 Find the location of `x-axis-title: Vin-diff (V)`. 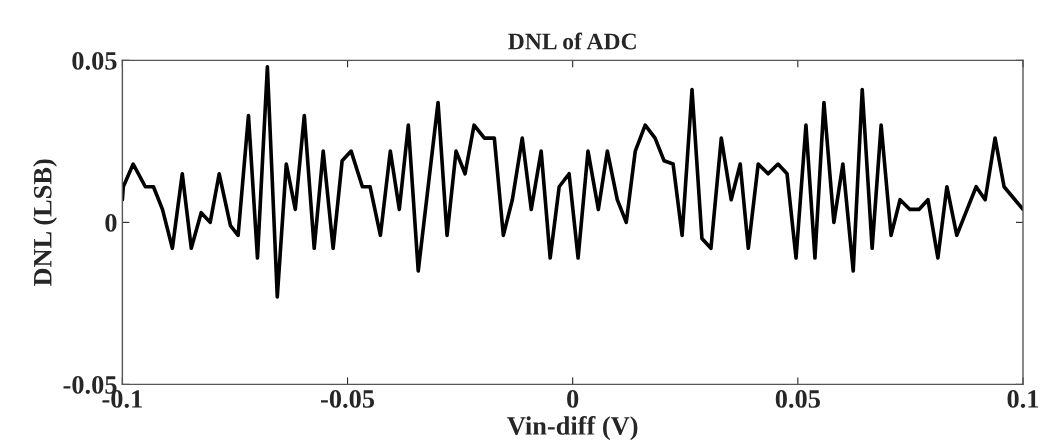

x-axis-title: Vin-diff (V) is located at coordinates (572, 428).